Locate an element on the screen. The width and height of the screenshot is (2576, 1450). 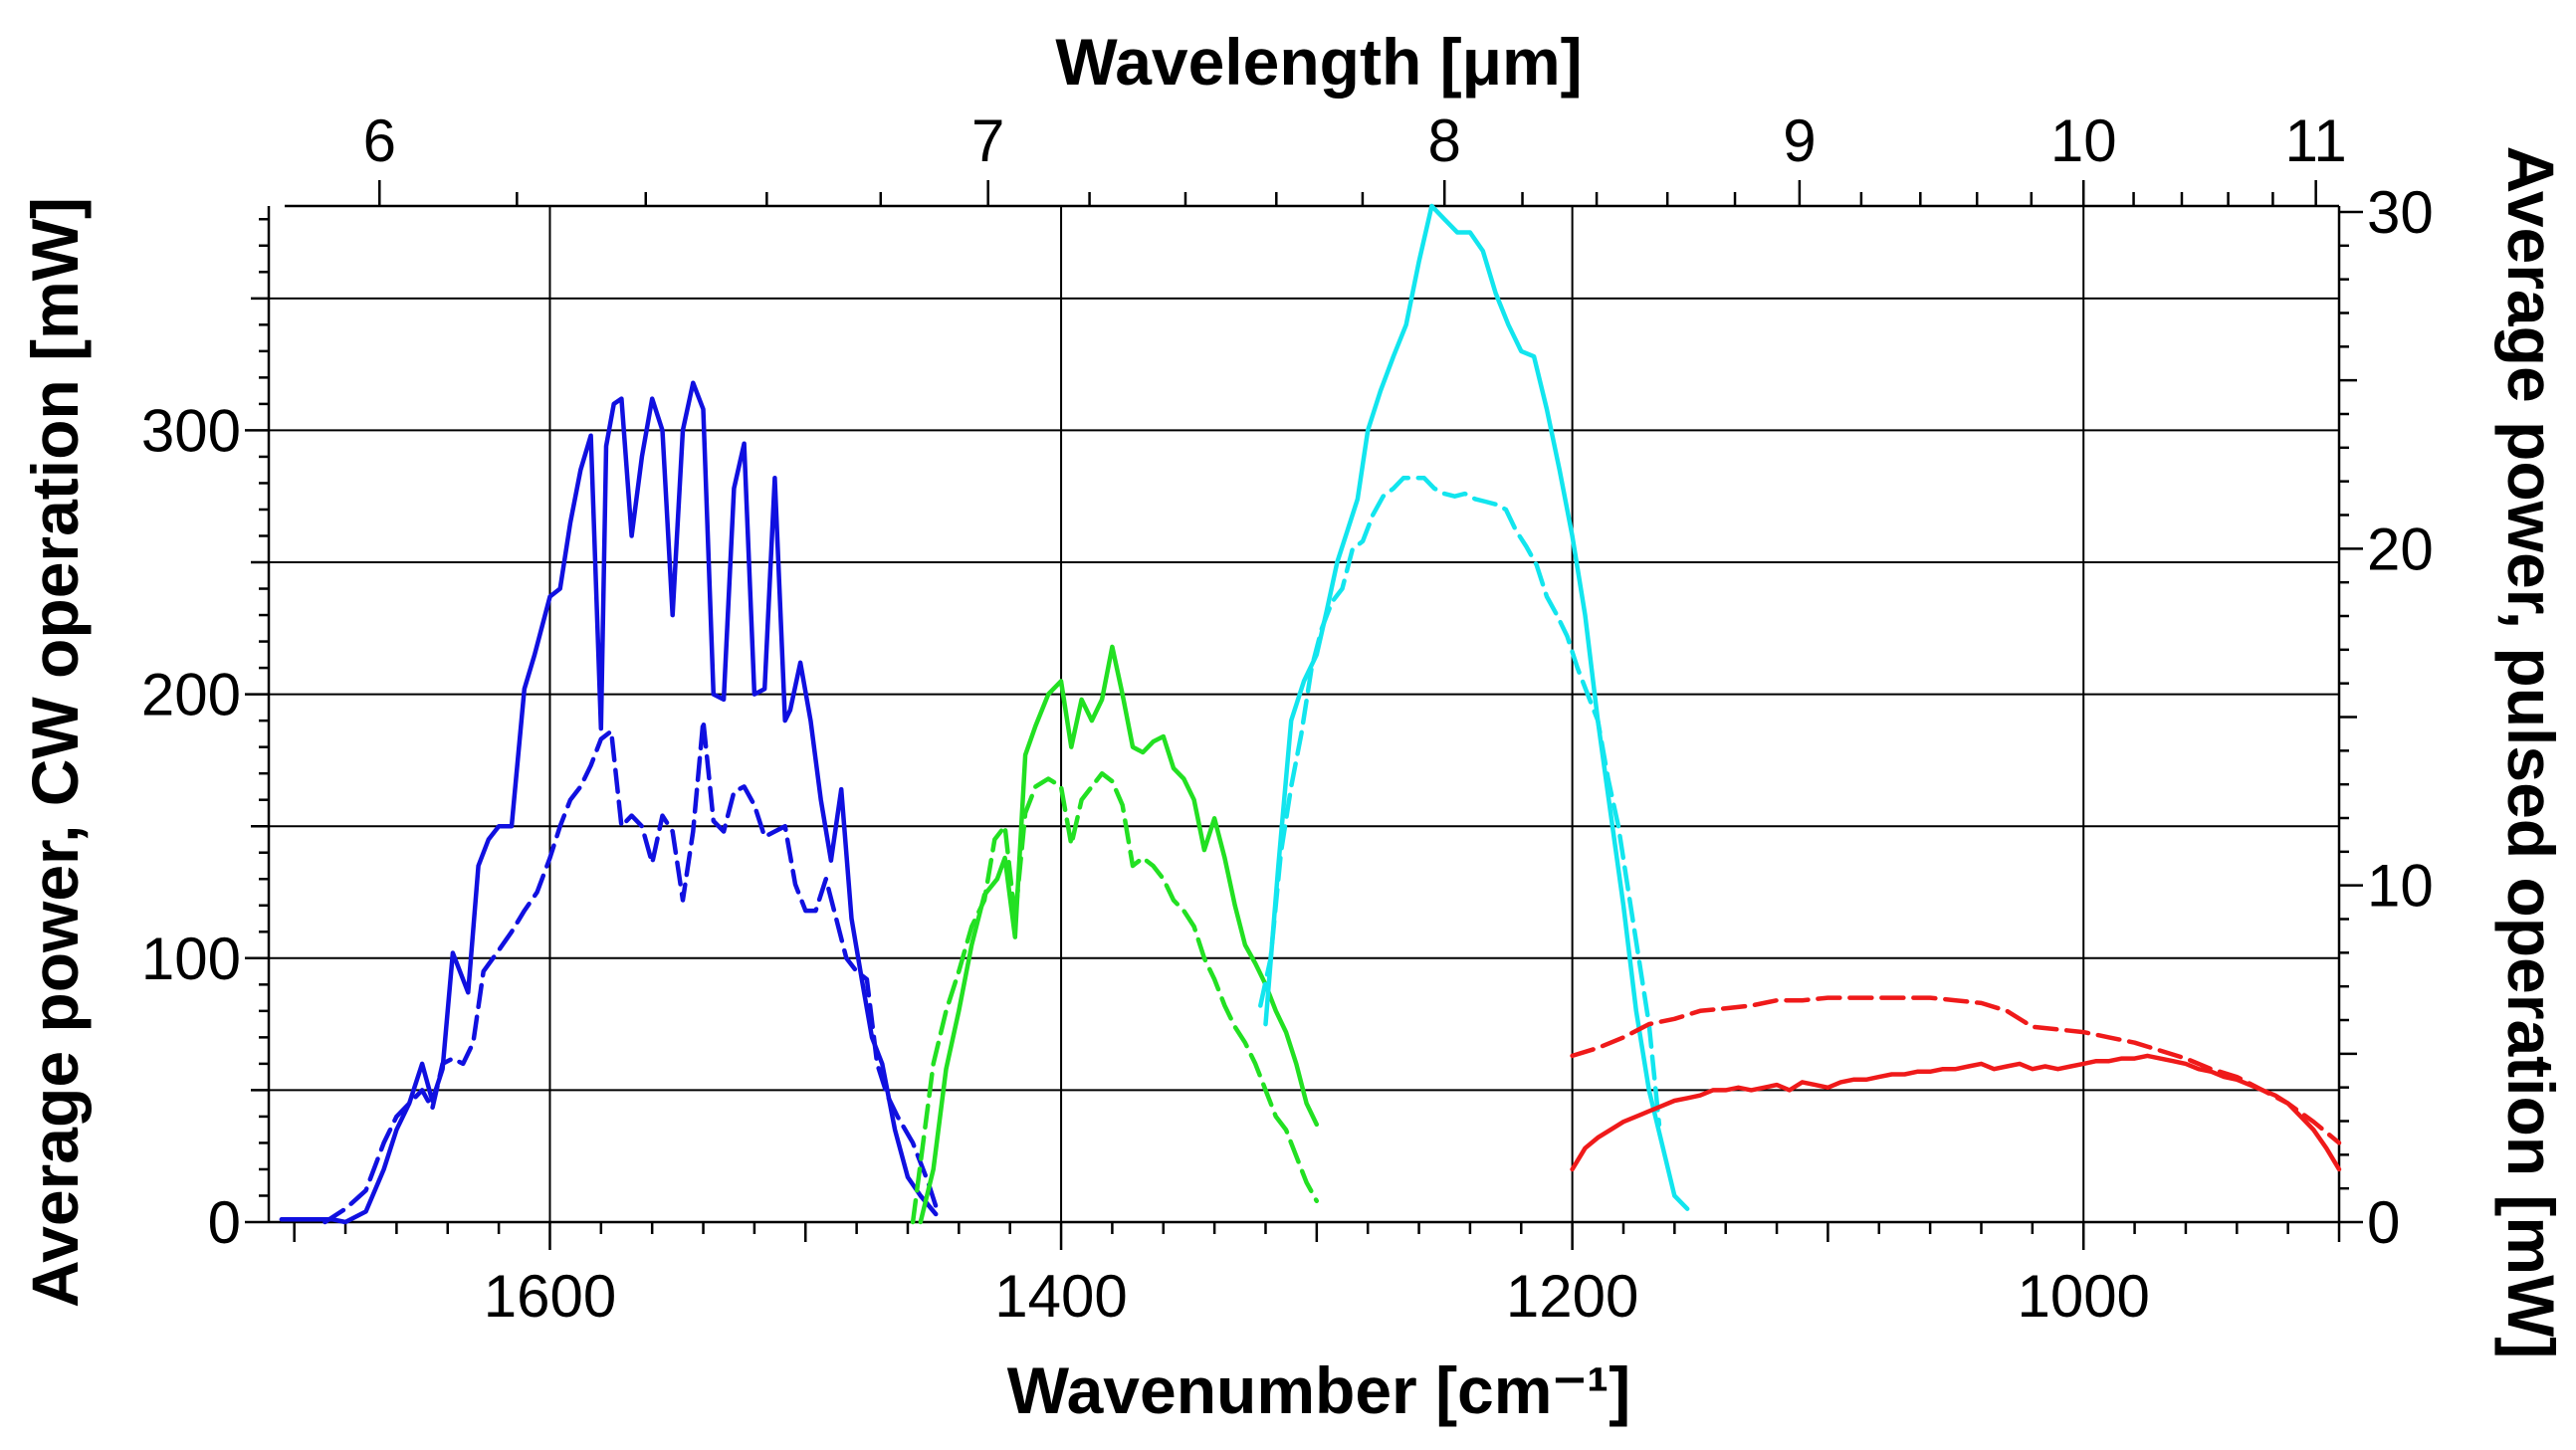
series-cyan-pulsed is located at coordinates (1460, 801).